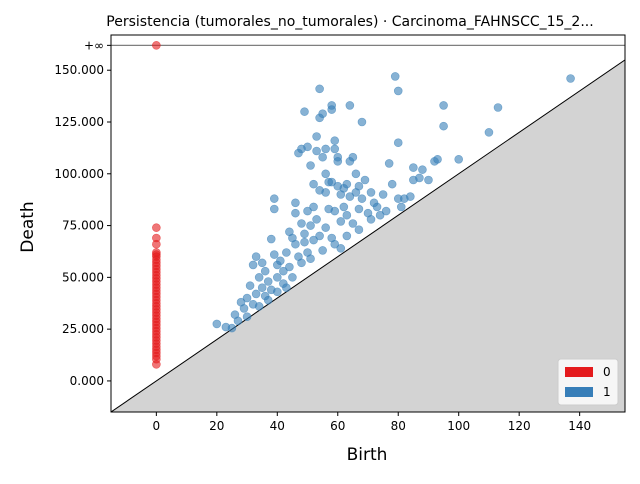 Image resolution: width=640 pixels, height=484 pixels. Describe the element at coordinates (87, 381) in the screenshot. I see `y-tick-label: 0.000` at that location.